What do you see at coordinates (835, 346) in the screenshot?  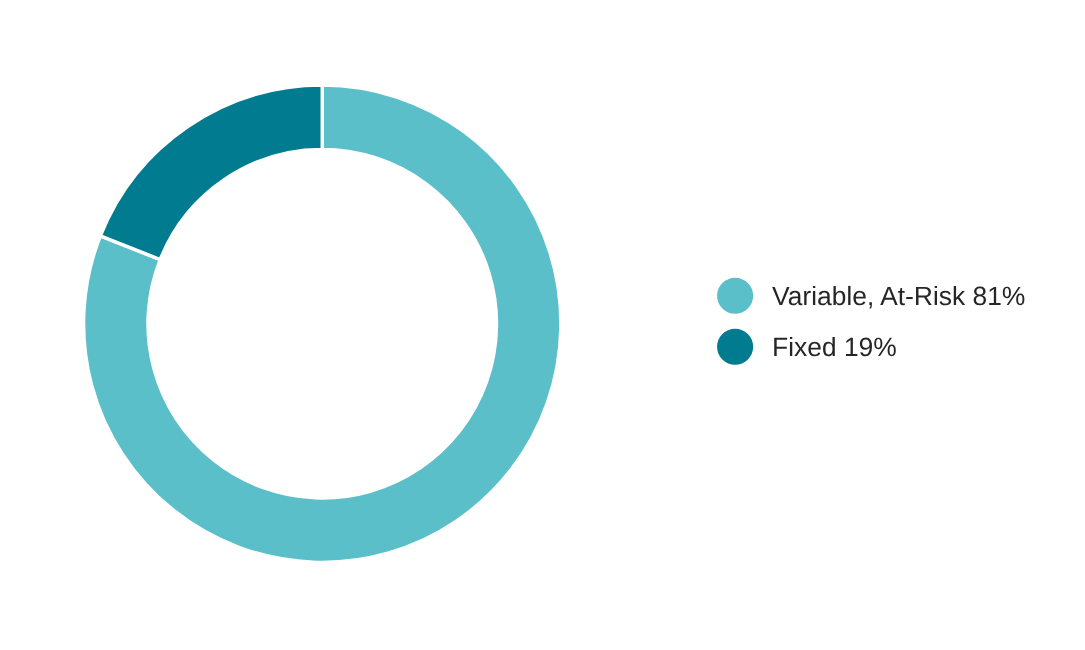 I see `legend-label: Fixed 19%` at bounding box center [835, 346].